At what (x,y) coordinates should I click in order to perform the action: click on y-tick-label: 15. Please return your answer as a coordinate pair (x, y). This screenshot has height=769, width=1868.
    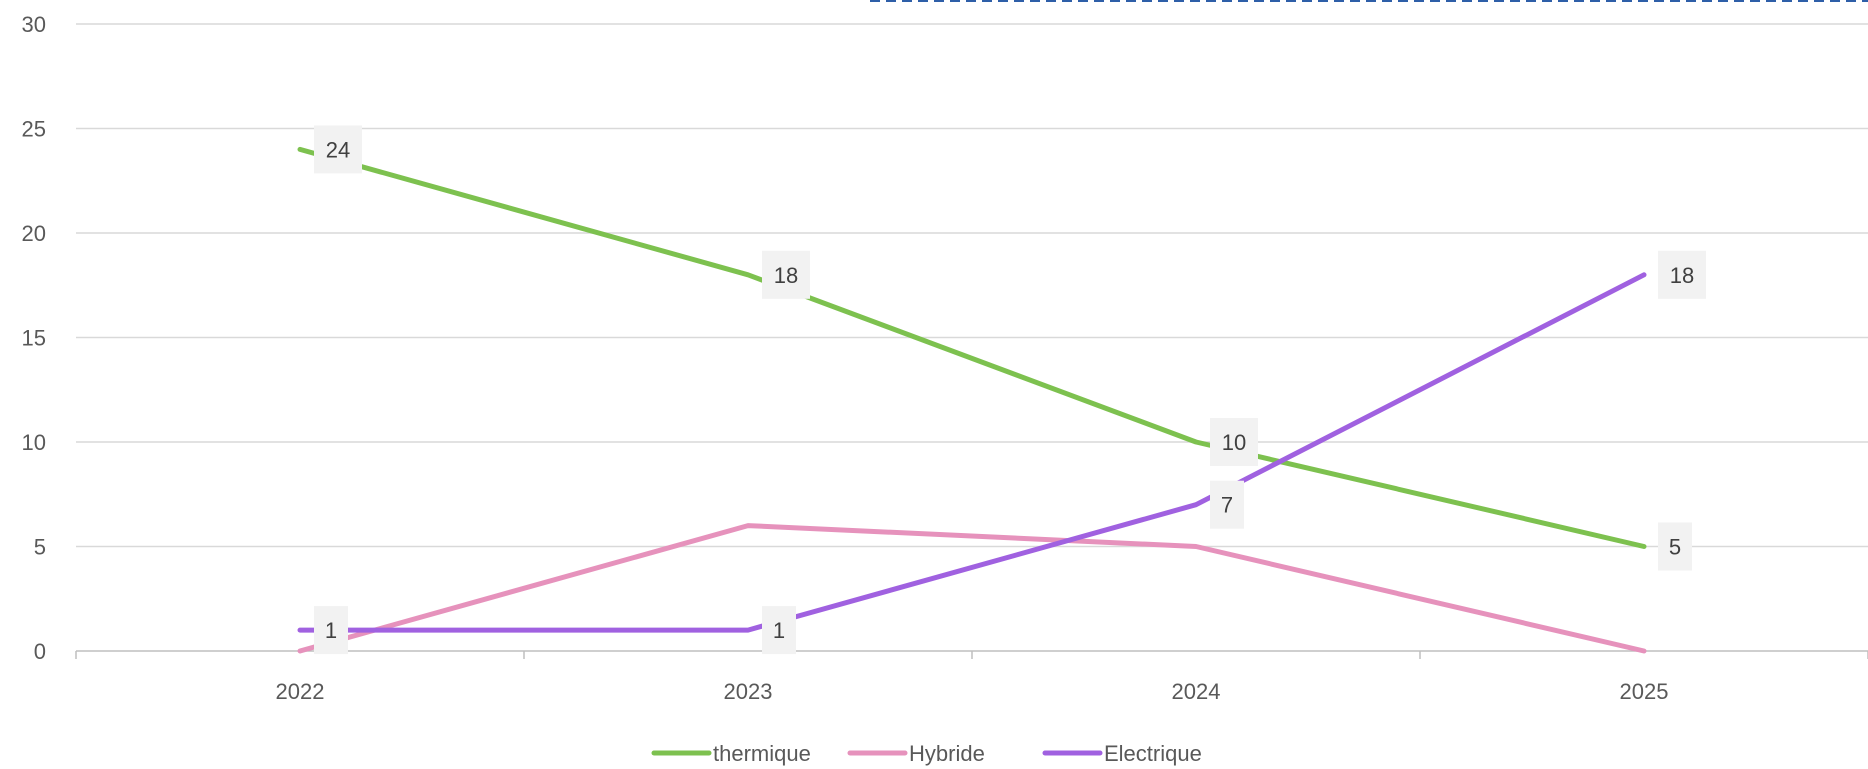
    Looking at the image, I should click on (34, 338).